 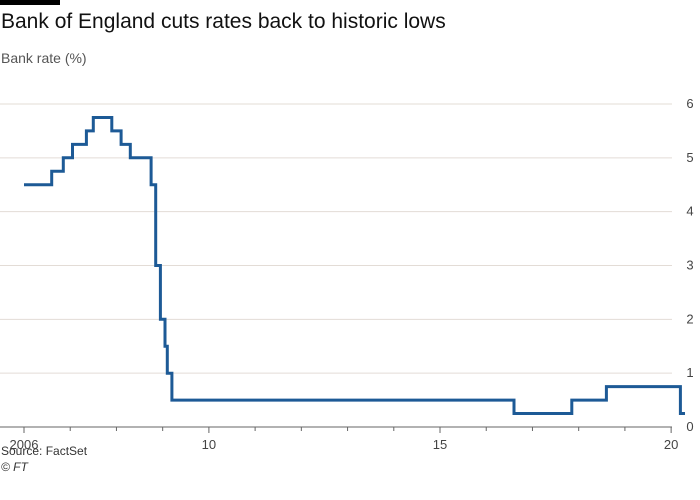 What do you see at coordinates (689, 426) in the screenshot?
I see `y-tick-label: 0` at bounding box center [689, 426].